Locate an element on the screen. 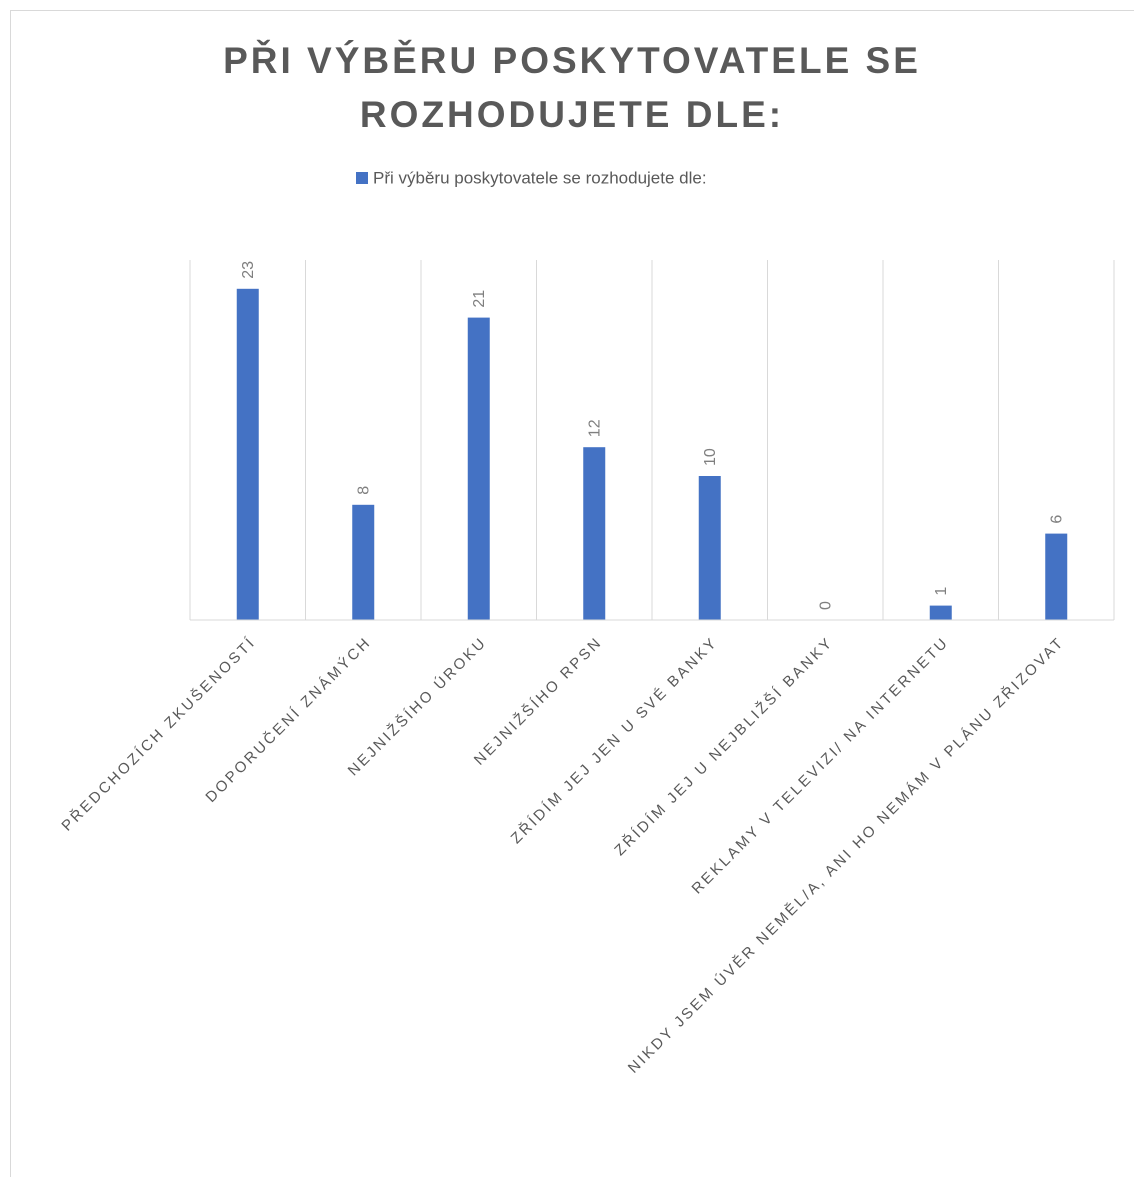  x-tick-label: REKLAMY V TELEVIZI/ NA INTERNETU is located at coordinates (821, 766).